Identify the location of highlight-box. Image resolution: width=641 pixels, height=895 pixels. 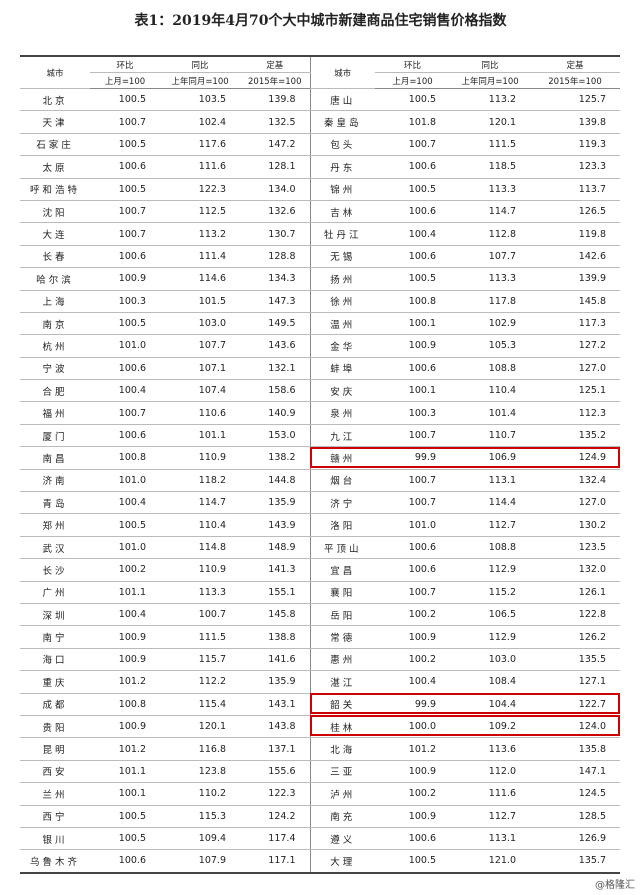
(465, 703).